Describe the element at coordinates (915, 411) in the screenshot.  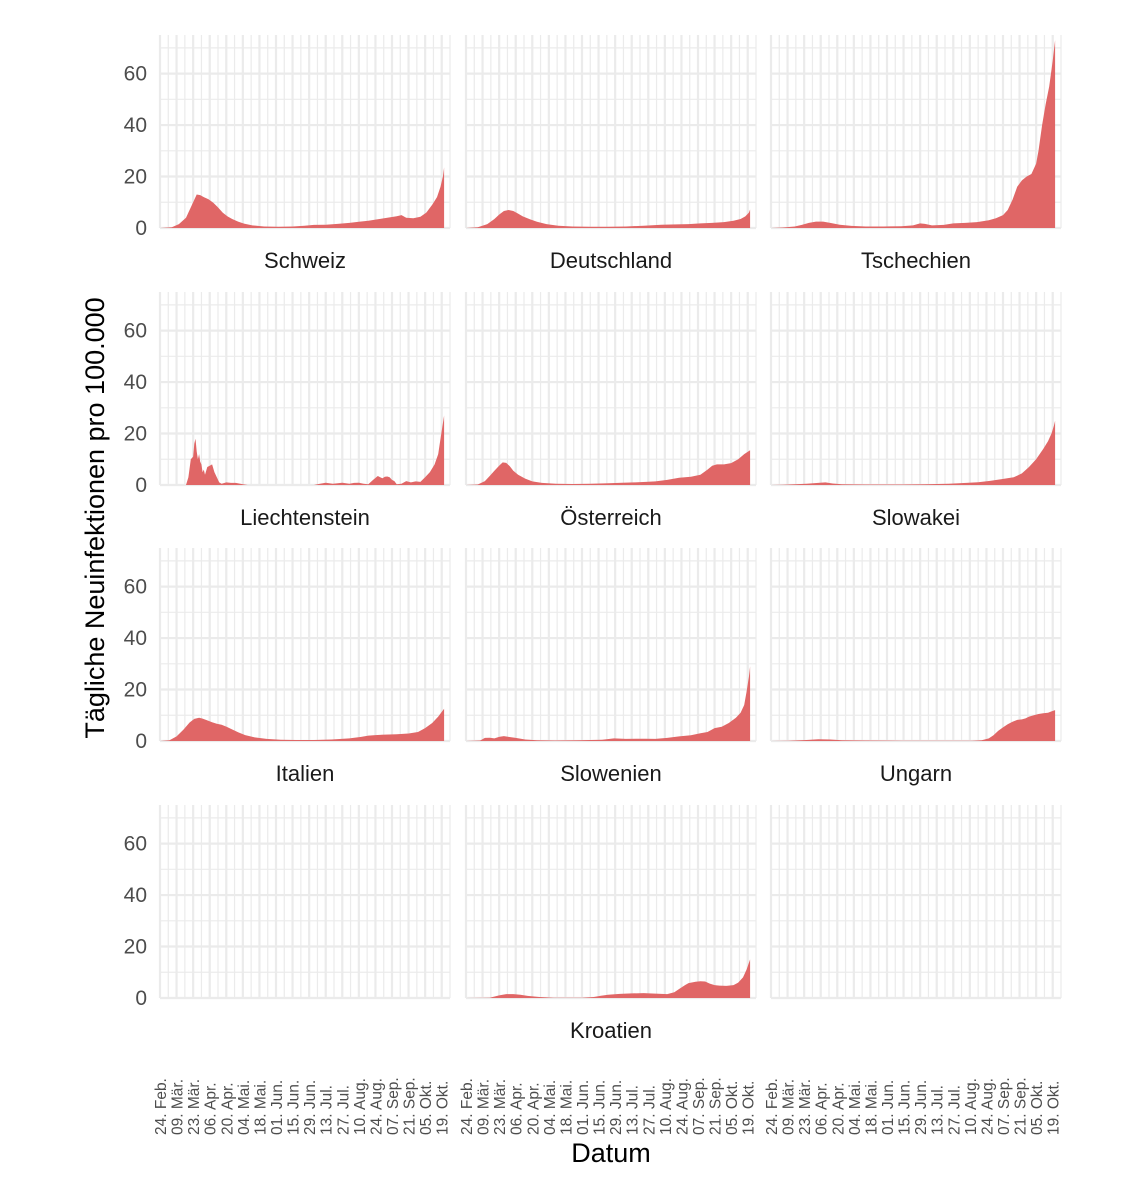
I see `panel-slowakei: Slowakei` at that location.